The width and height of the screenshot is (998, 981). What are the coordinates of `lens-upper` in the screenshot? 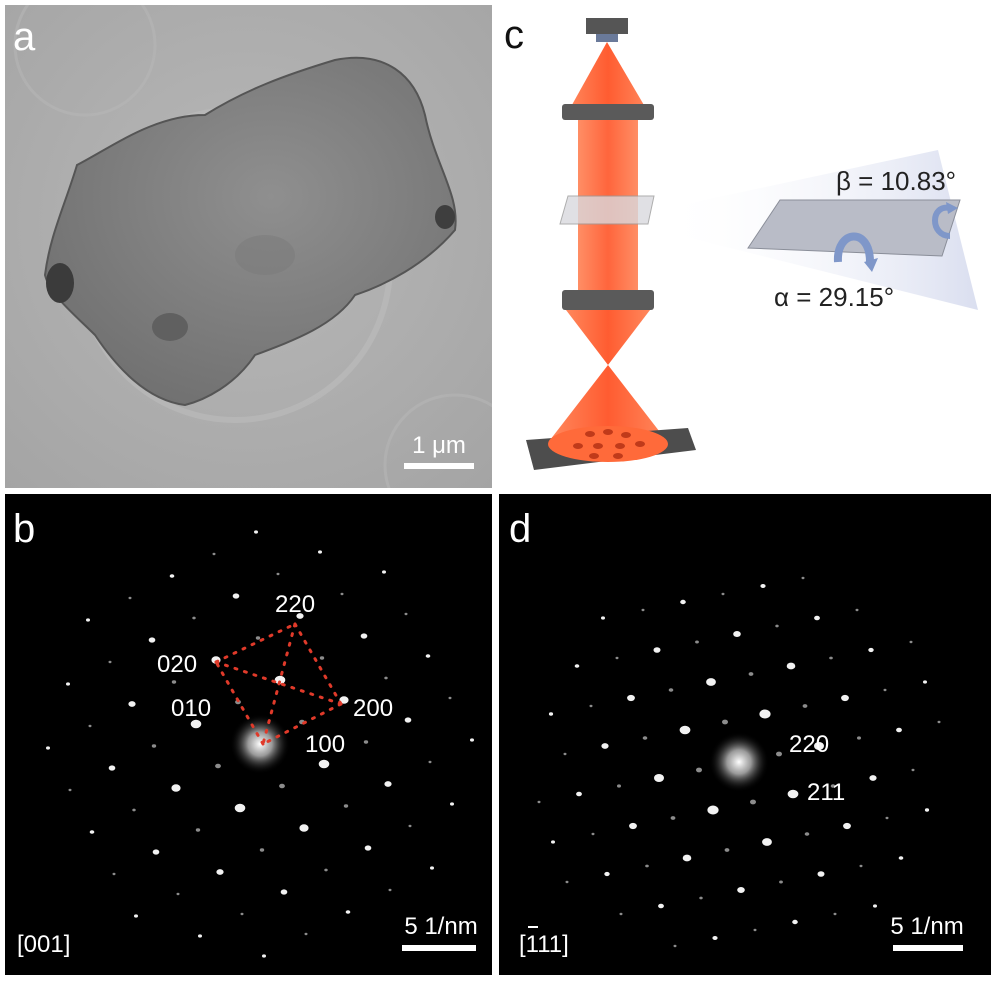 It's located at (608, 112).